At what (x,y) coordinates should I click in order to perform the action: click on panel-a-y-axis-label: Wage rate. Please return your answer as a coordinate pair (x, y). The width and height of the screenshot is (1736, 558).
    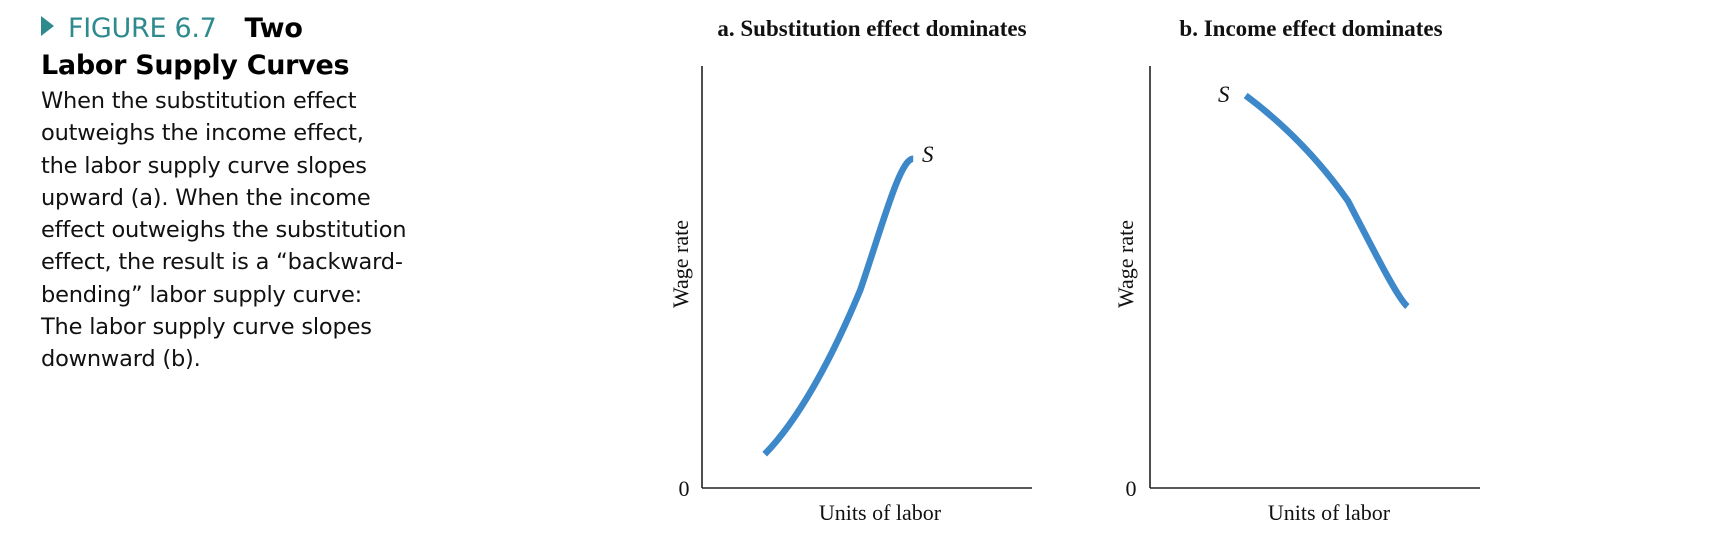
    Looking at the image, I should click on (680, 264).